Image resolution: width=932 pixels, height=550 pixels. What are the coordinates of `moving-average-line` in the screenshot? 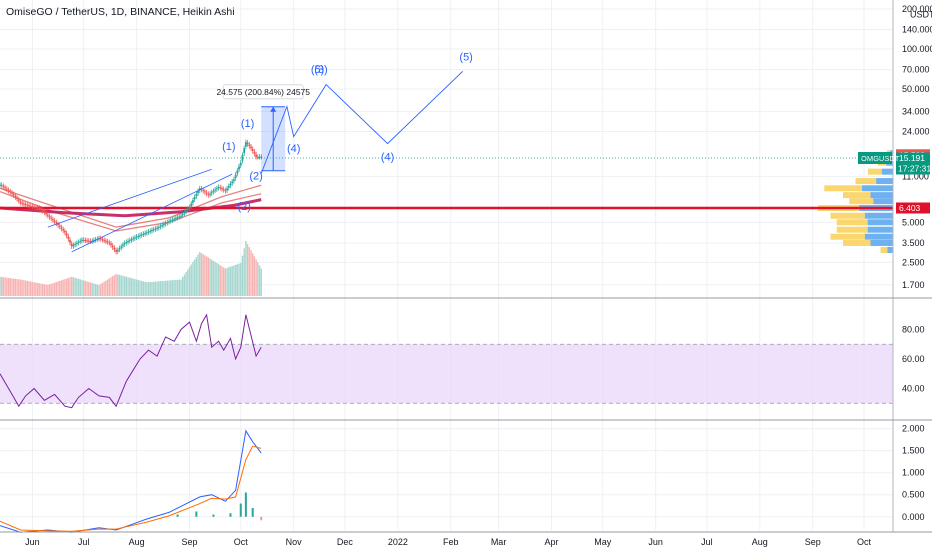 It's located at (131, 206).